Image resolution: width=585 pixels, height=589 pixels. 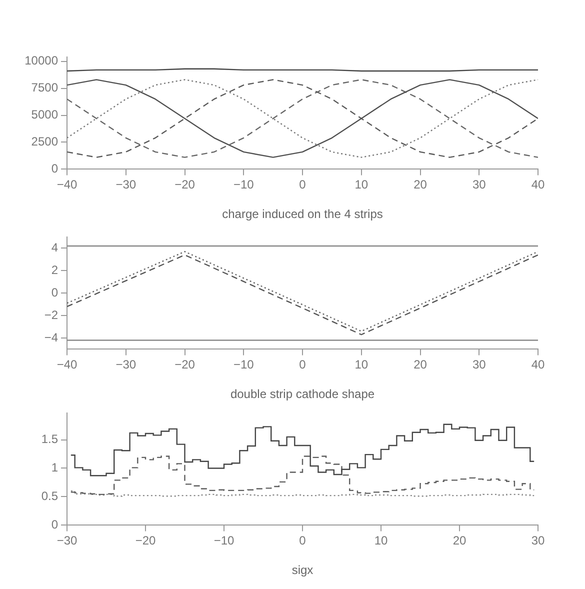 I want to click on y-tick-label: 1.5, so click(x=49, y=439).